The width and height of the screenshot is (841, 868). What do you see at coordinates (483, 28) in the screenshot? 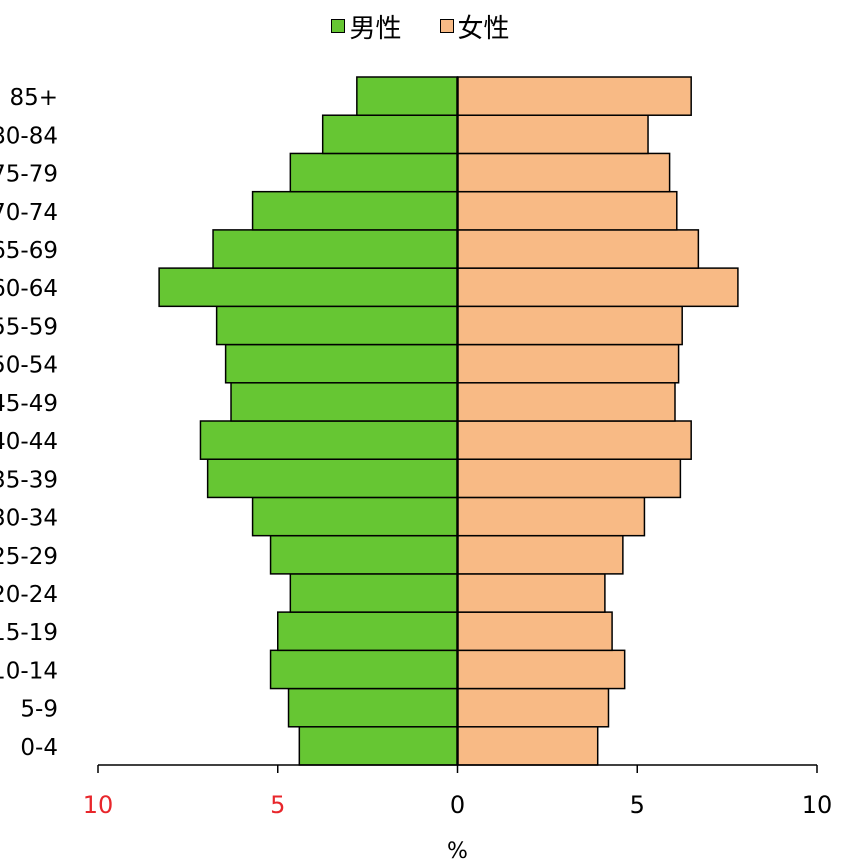
I see `legend-label-female: 女性` at bounding box center [483, 28].